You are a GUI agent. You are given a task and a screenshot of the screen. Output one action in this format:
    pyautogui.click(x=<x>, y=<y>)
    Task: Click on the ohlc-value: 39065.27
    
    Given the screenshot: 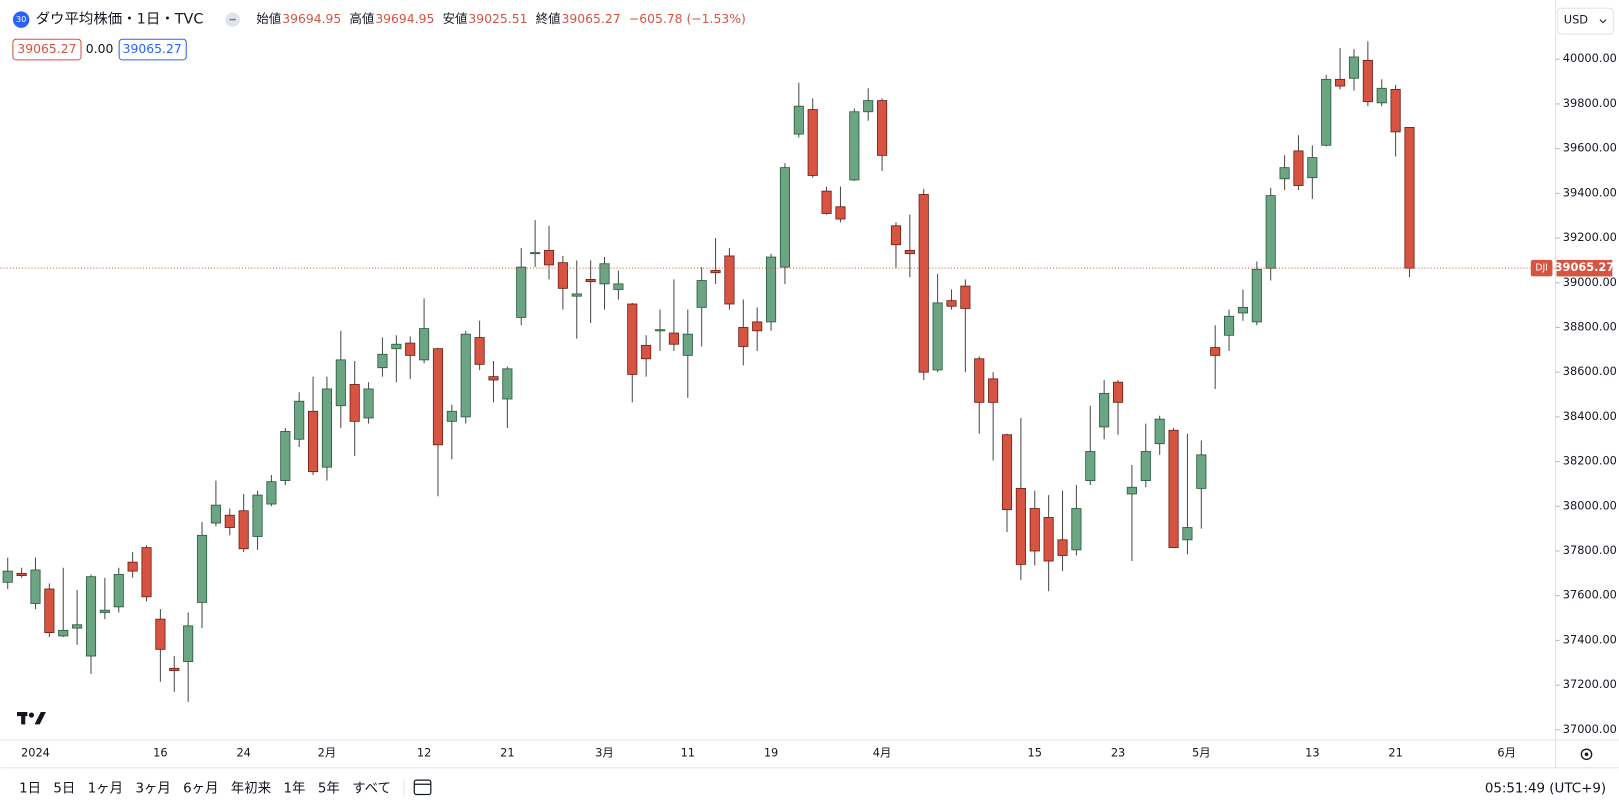 What is the action you would take?
    pyautogui.click(x=591, y=19)
    